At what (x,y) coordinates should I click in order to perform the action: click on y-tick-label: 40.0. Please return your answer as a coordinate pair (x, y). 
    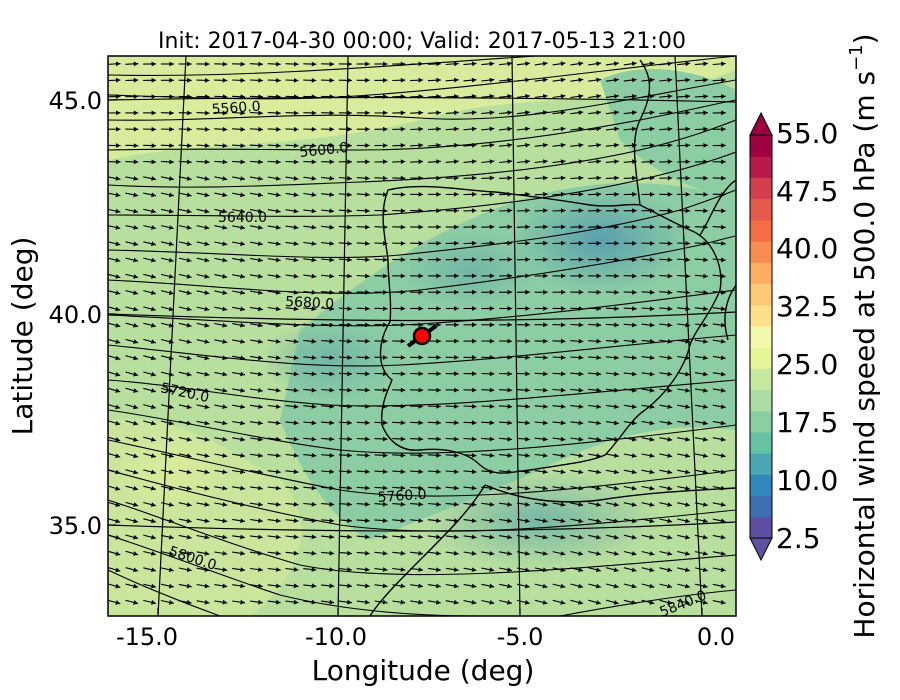
    Looking at the image, I should click on (75, 315).